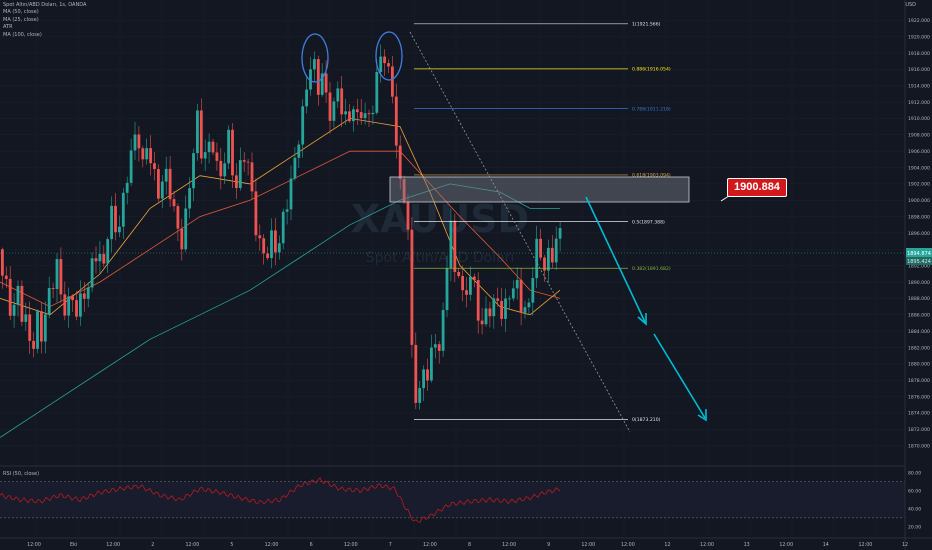 Image resolution: width=932 pixels, height=550 pixels. What do you see at coordinates (73, 545) in the screenshot?
I see `time-tick-label: Eki` at bounding box center [73, 545].